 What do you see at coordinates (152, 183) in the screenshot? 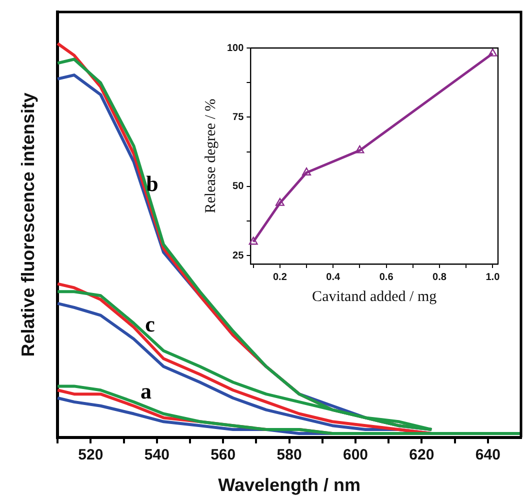
I see `annotation: b` at bounding box center [152, 183].